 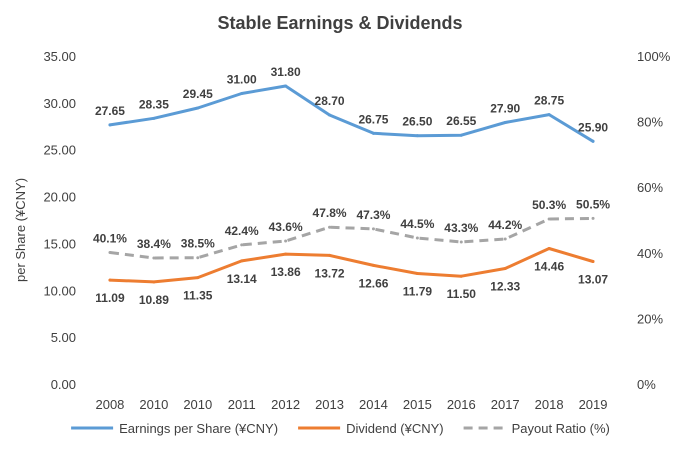 What do you see at coordinates (59, 150) in the screenshot?
I see `y-tick-label: 25.00` at bounding box center [59, 150].